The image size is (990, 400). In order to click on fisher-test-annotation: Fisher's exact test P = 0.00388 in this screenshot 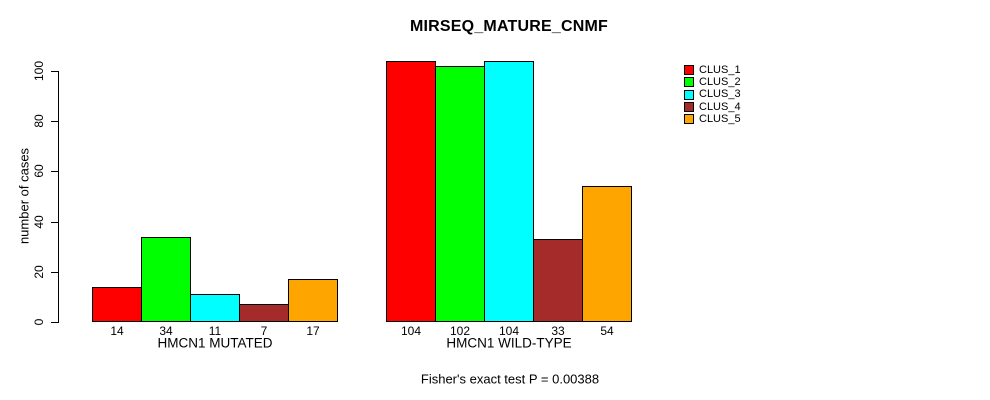, I will do `click(510, 379)`.